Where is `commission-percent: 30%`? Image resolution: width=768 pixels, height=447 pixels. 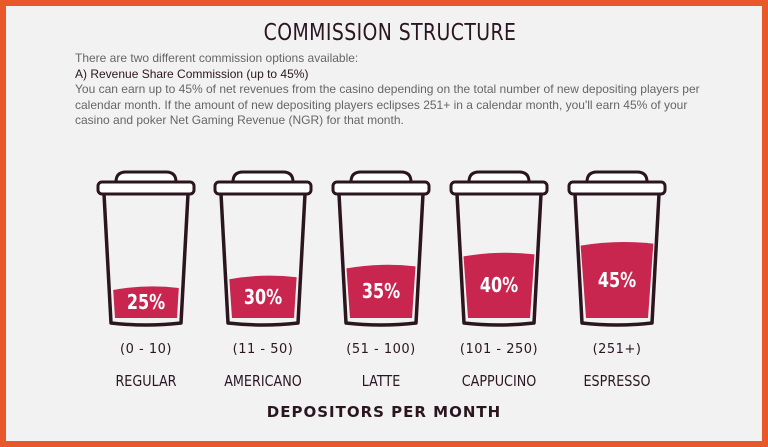 commission-percent: 30% is located at coordinates (263, 296).